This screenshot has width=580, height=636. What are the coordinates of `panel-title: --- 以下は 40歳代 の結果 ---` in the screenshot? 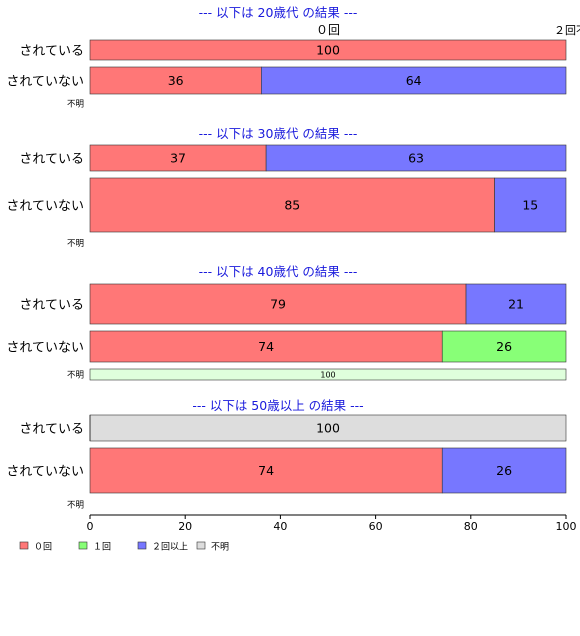 It's located at (278, 271).